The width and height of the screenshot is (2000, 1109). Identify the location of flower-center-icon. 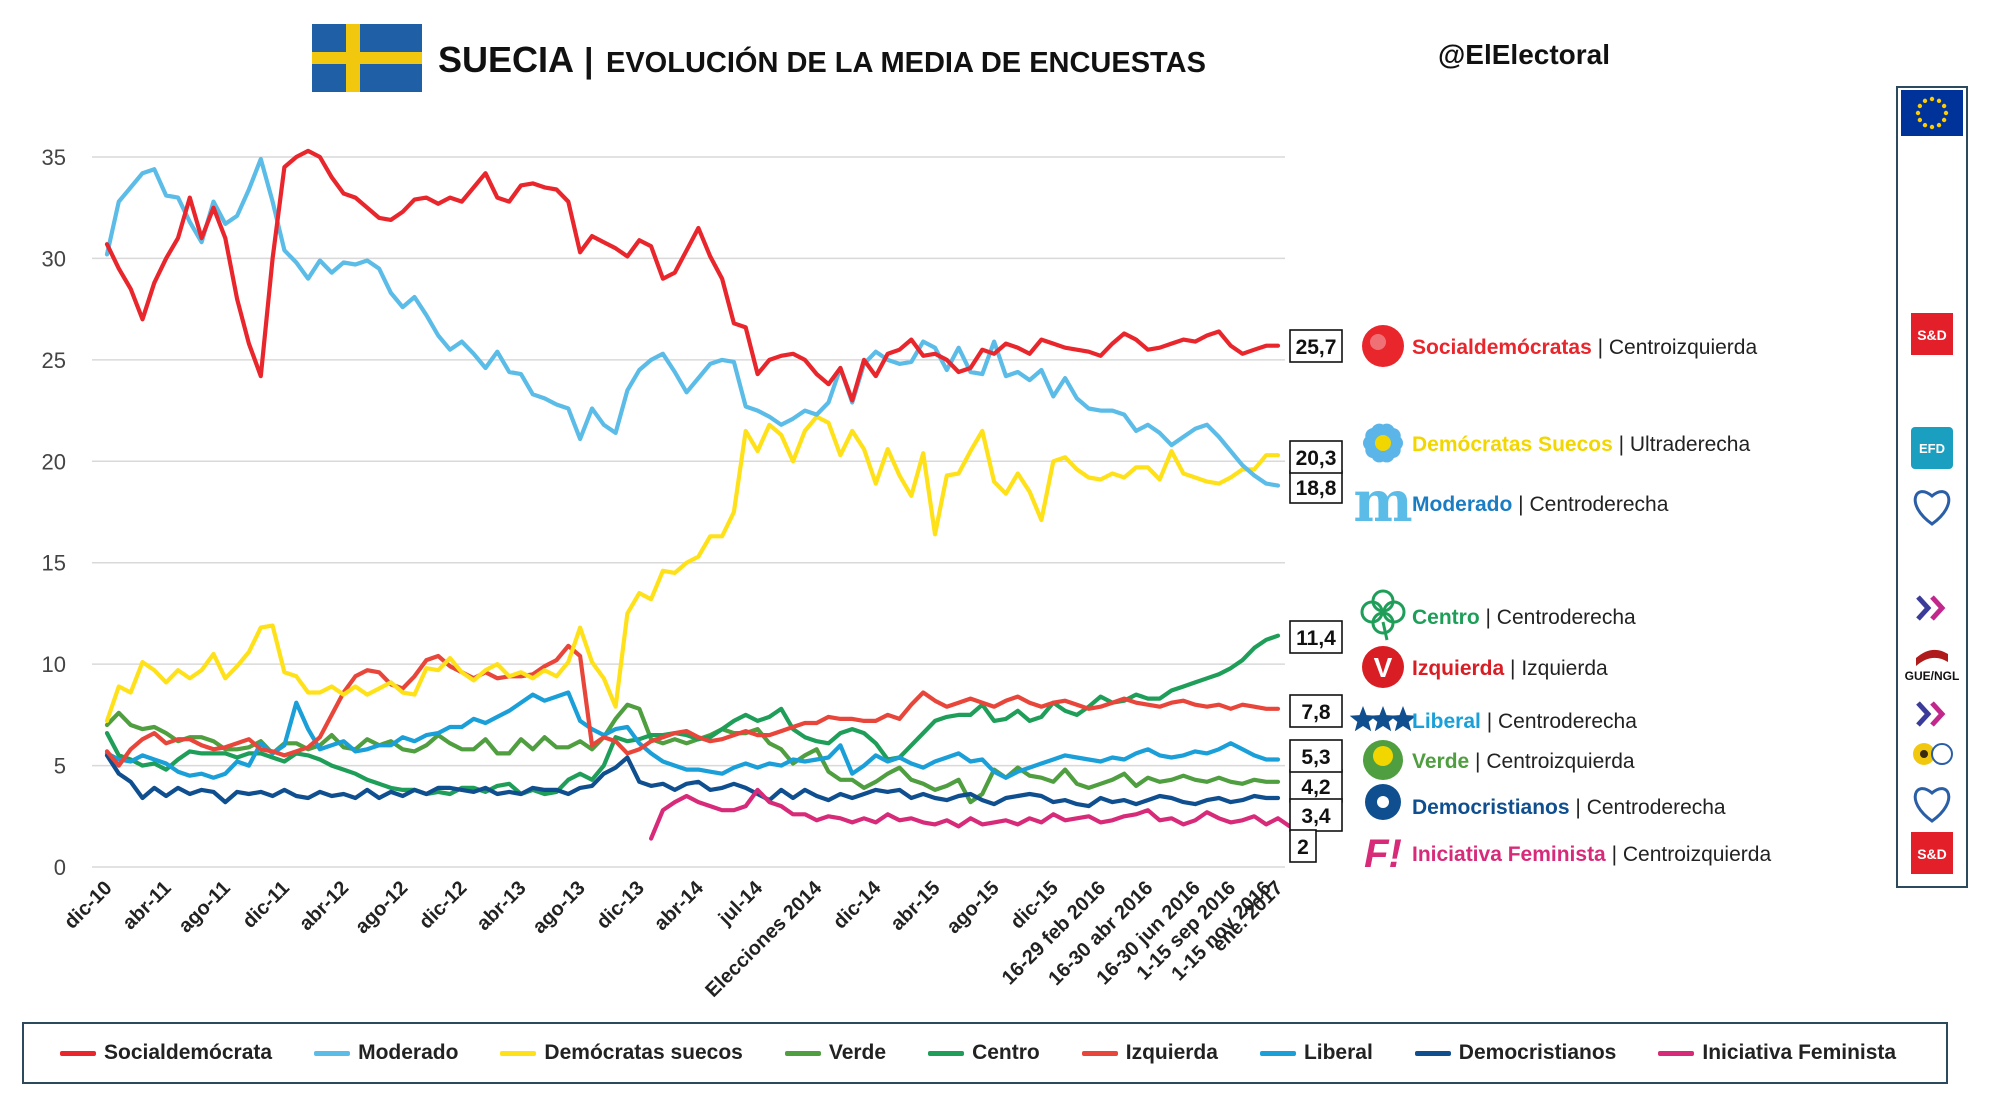
(1383, 443).